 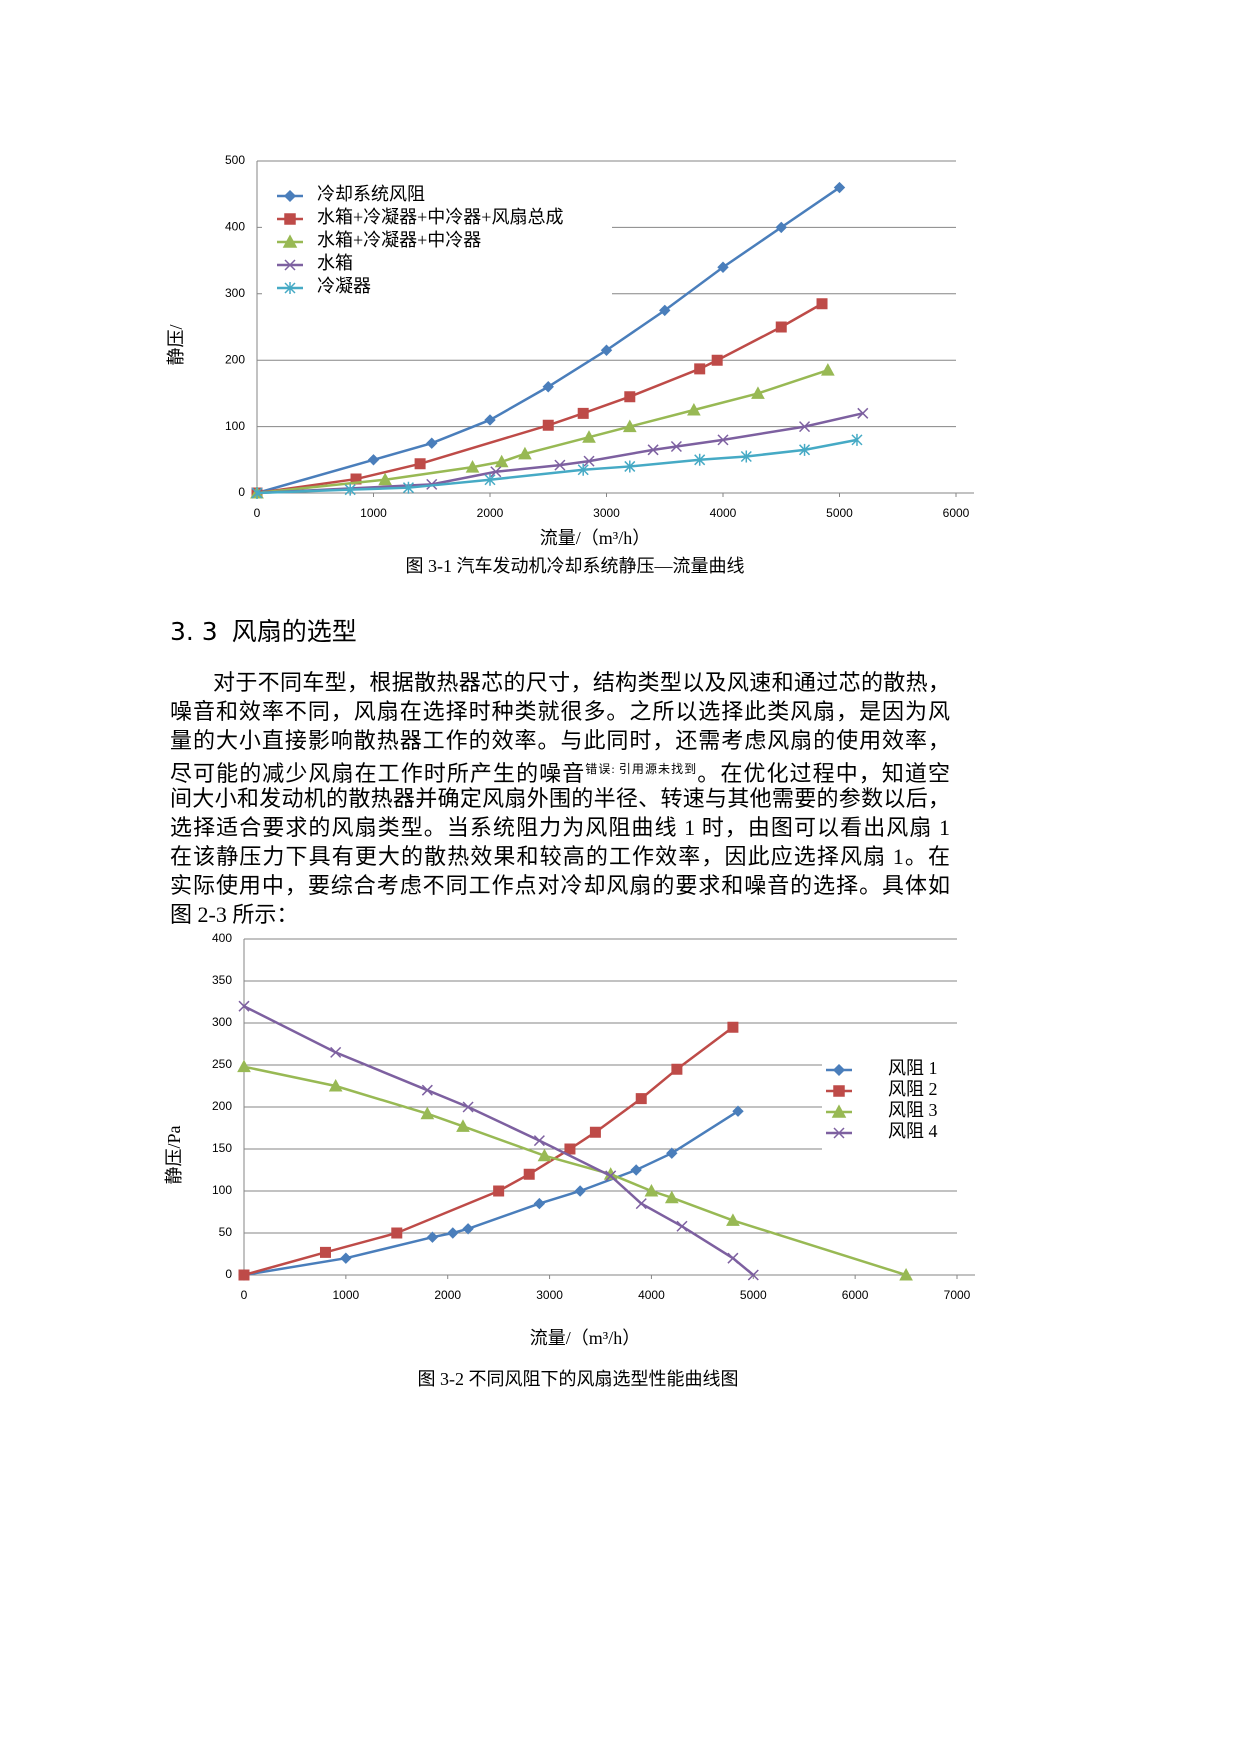 I want to click on legend-label: 冷凝器, so click(x=344, y=286).